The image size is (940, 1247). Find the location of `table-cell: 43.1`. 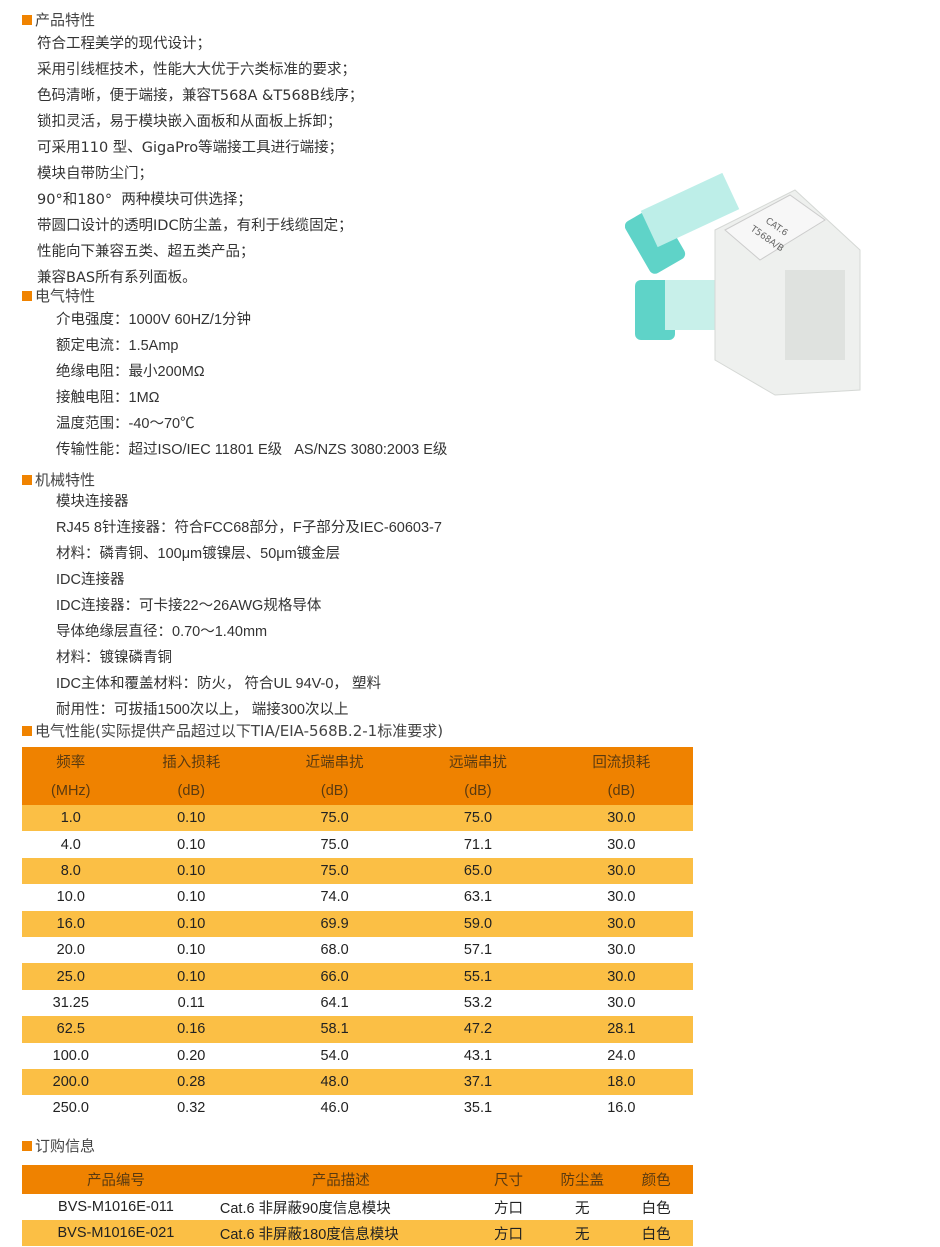

table-cell: 43.1 is located at coordinates (478, 1055).